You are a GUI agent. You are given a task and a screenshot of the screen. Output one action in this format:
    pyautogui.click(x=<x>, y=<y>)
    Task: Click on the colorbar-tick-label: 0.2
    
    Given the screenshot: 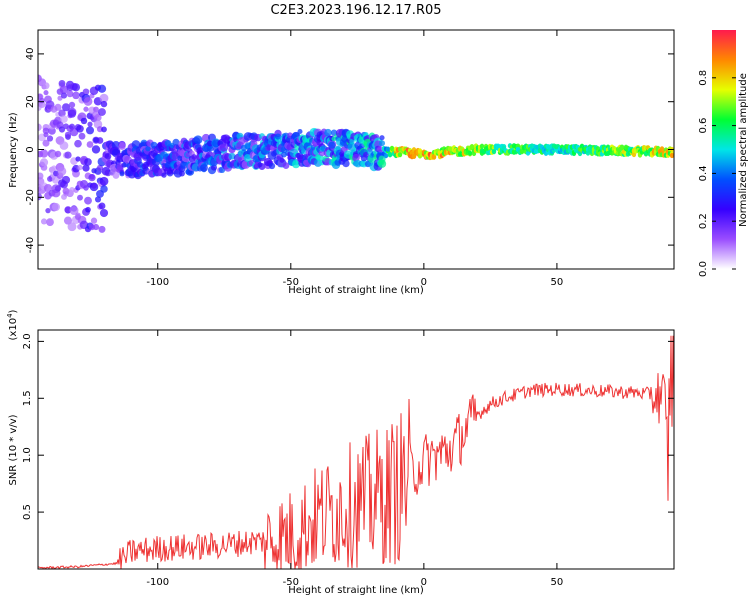 What is the action you would take?
    pyautogui.click(x=703, y=221)
    